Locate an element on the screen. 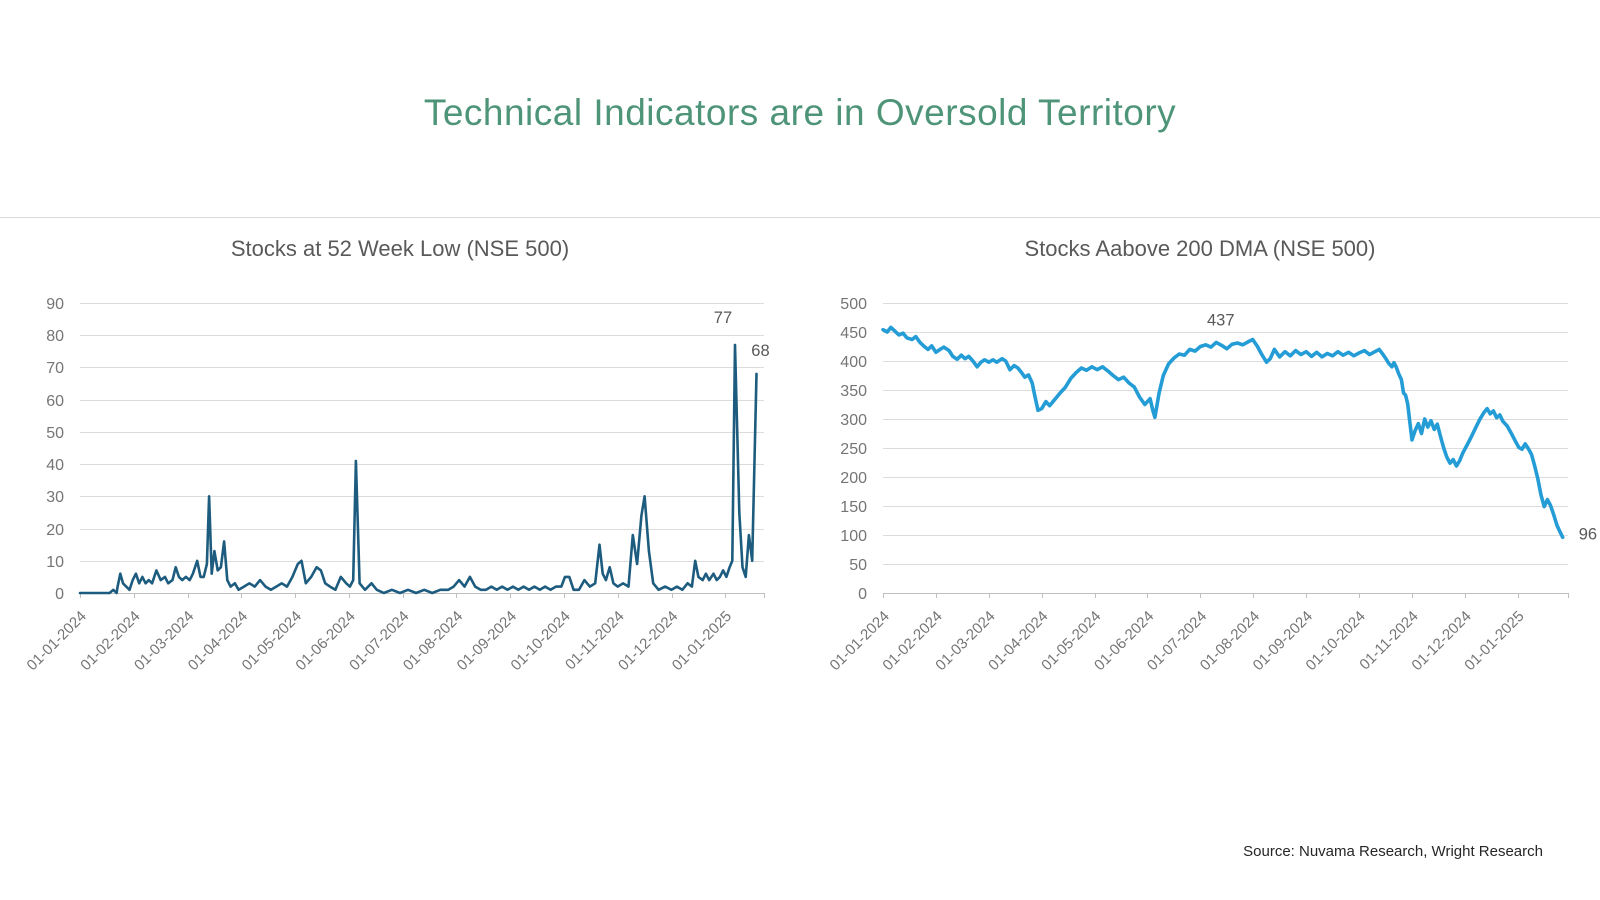  y-tick-label: 350 is located at coordinates (853, 391).